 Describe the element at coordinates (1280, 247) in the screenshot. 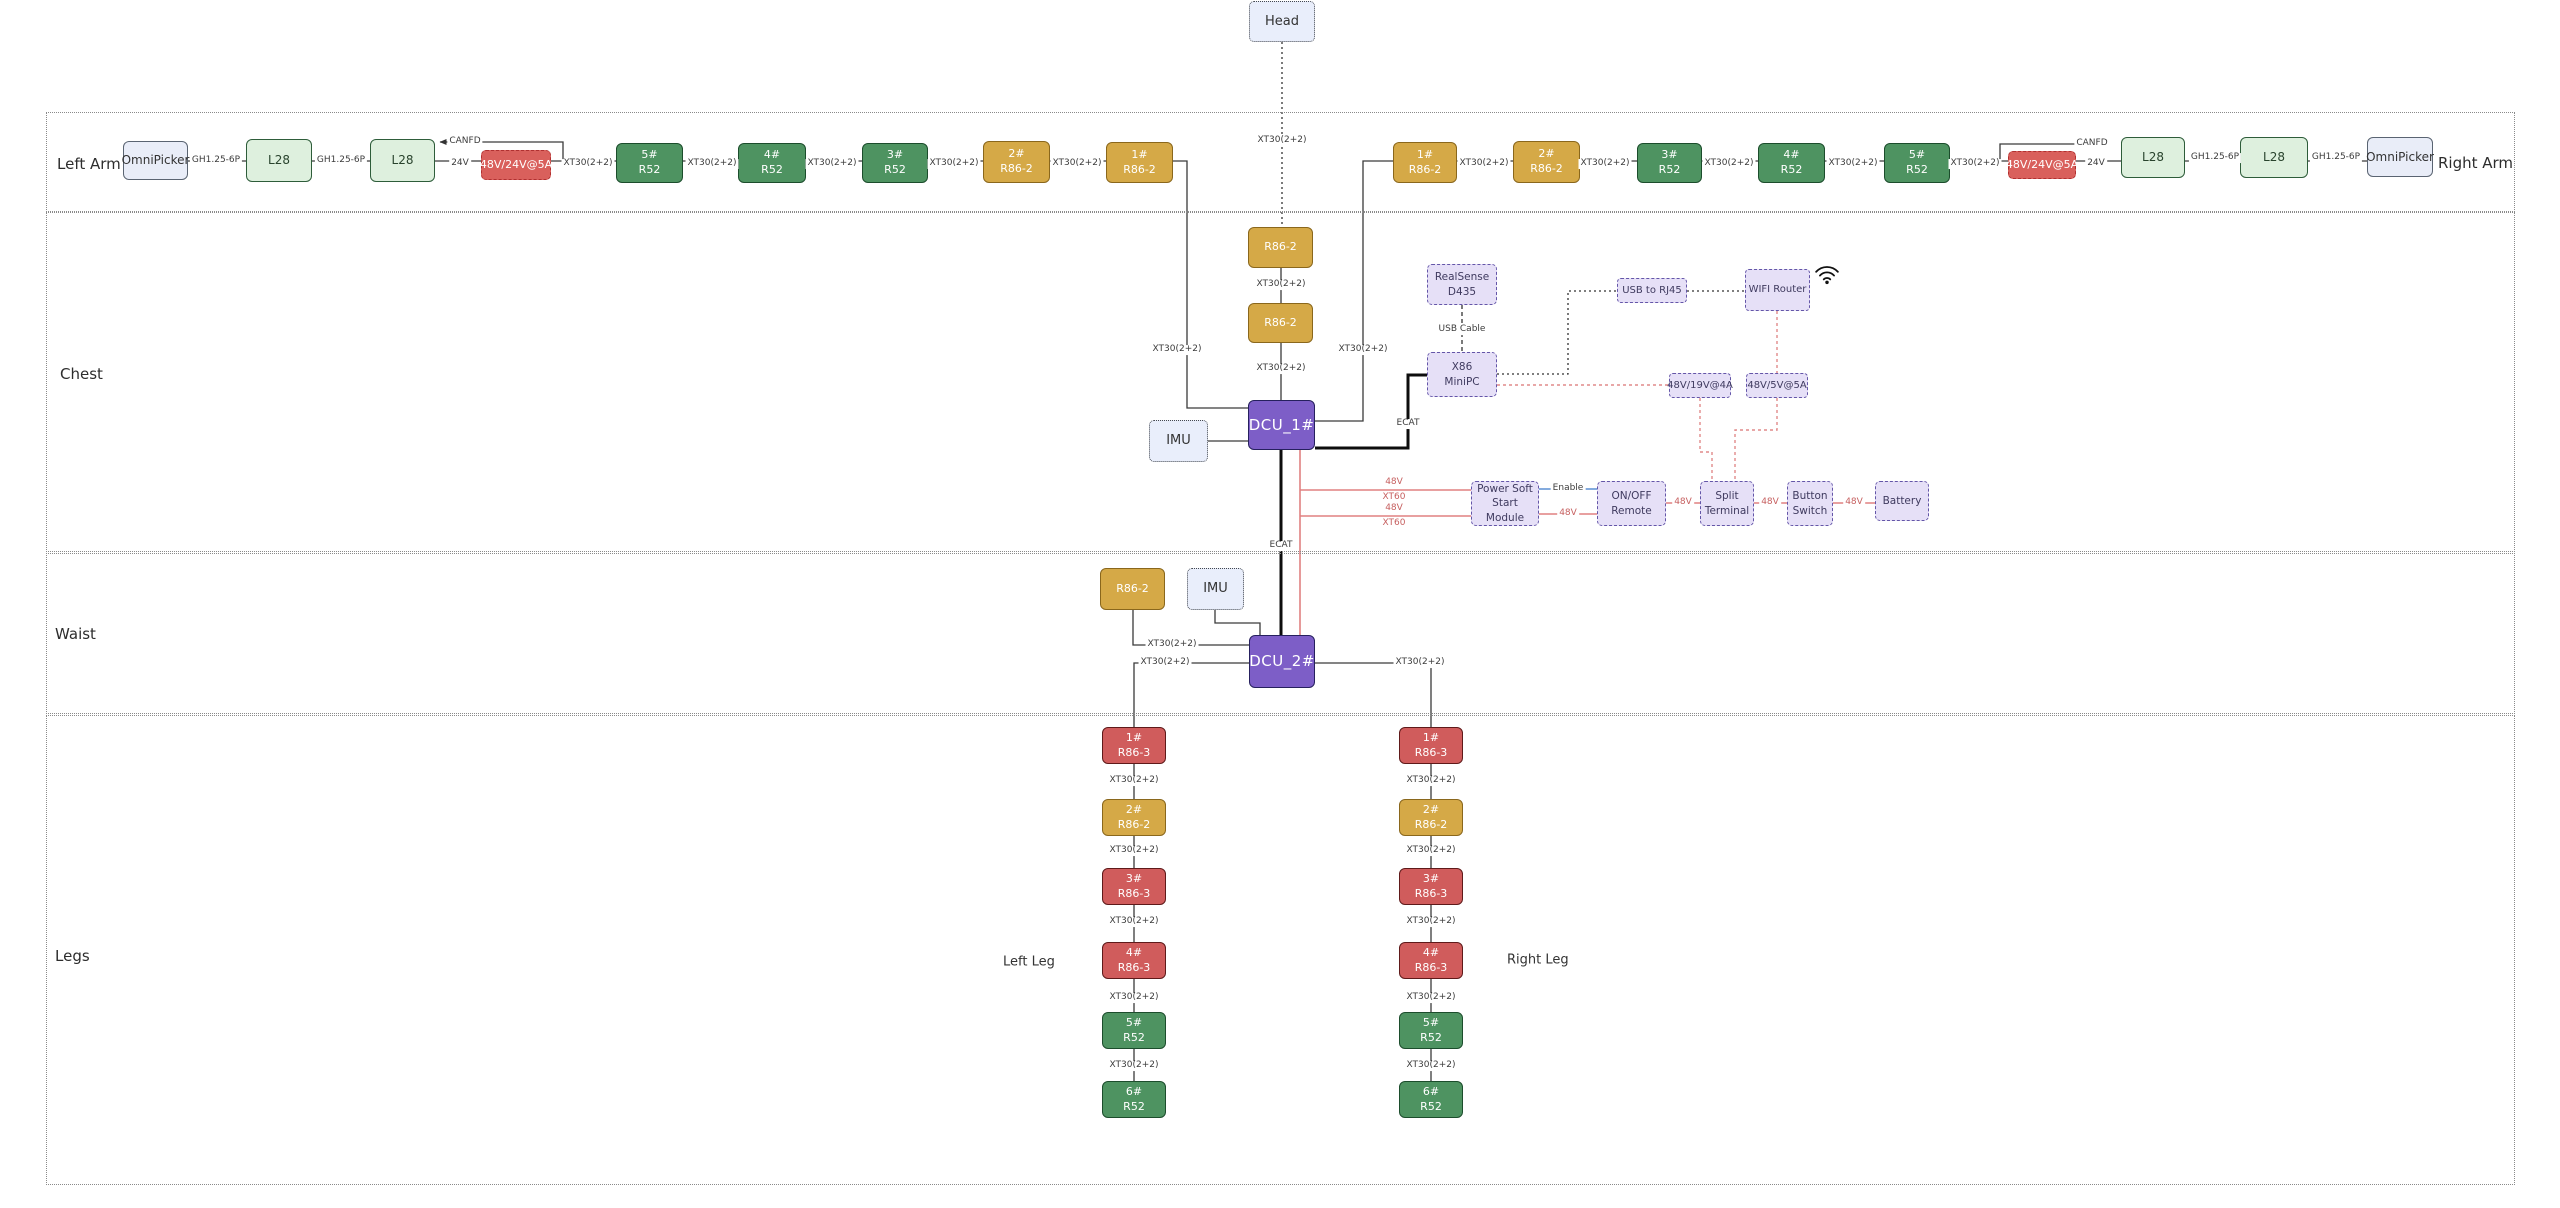

I see `node-r86-chest-1: R86-2` at that location.